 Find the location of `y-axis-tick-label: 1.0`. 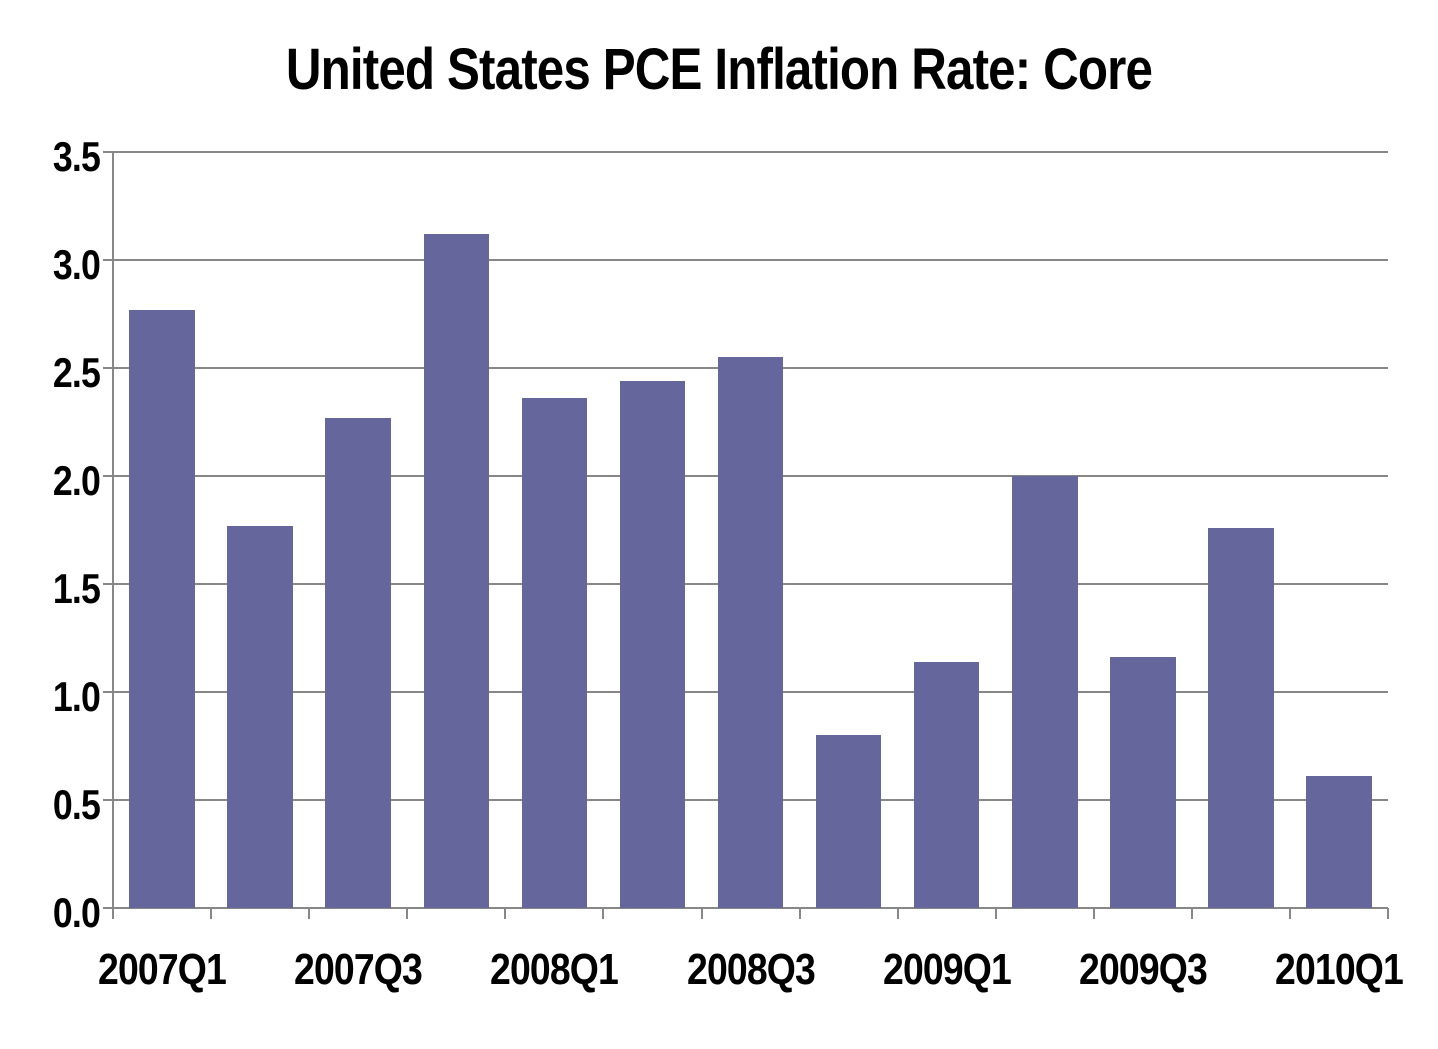

y-axis-tick-label: 1.0 is located at coordinates (76, 696).